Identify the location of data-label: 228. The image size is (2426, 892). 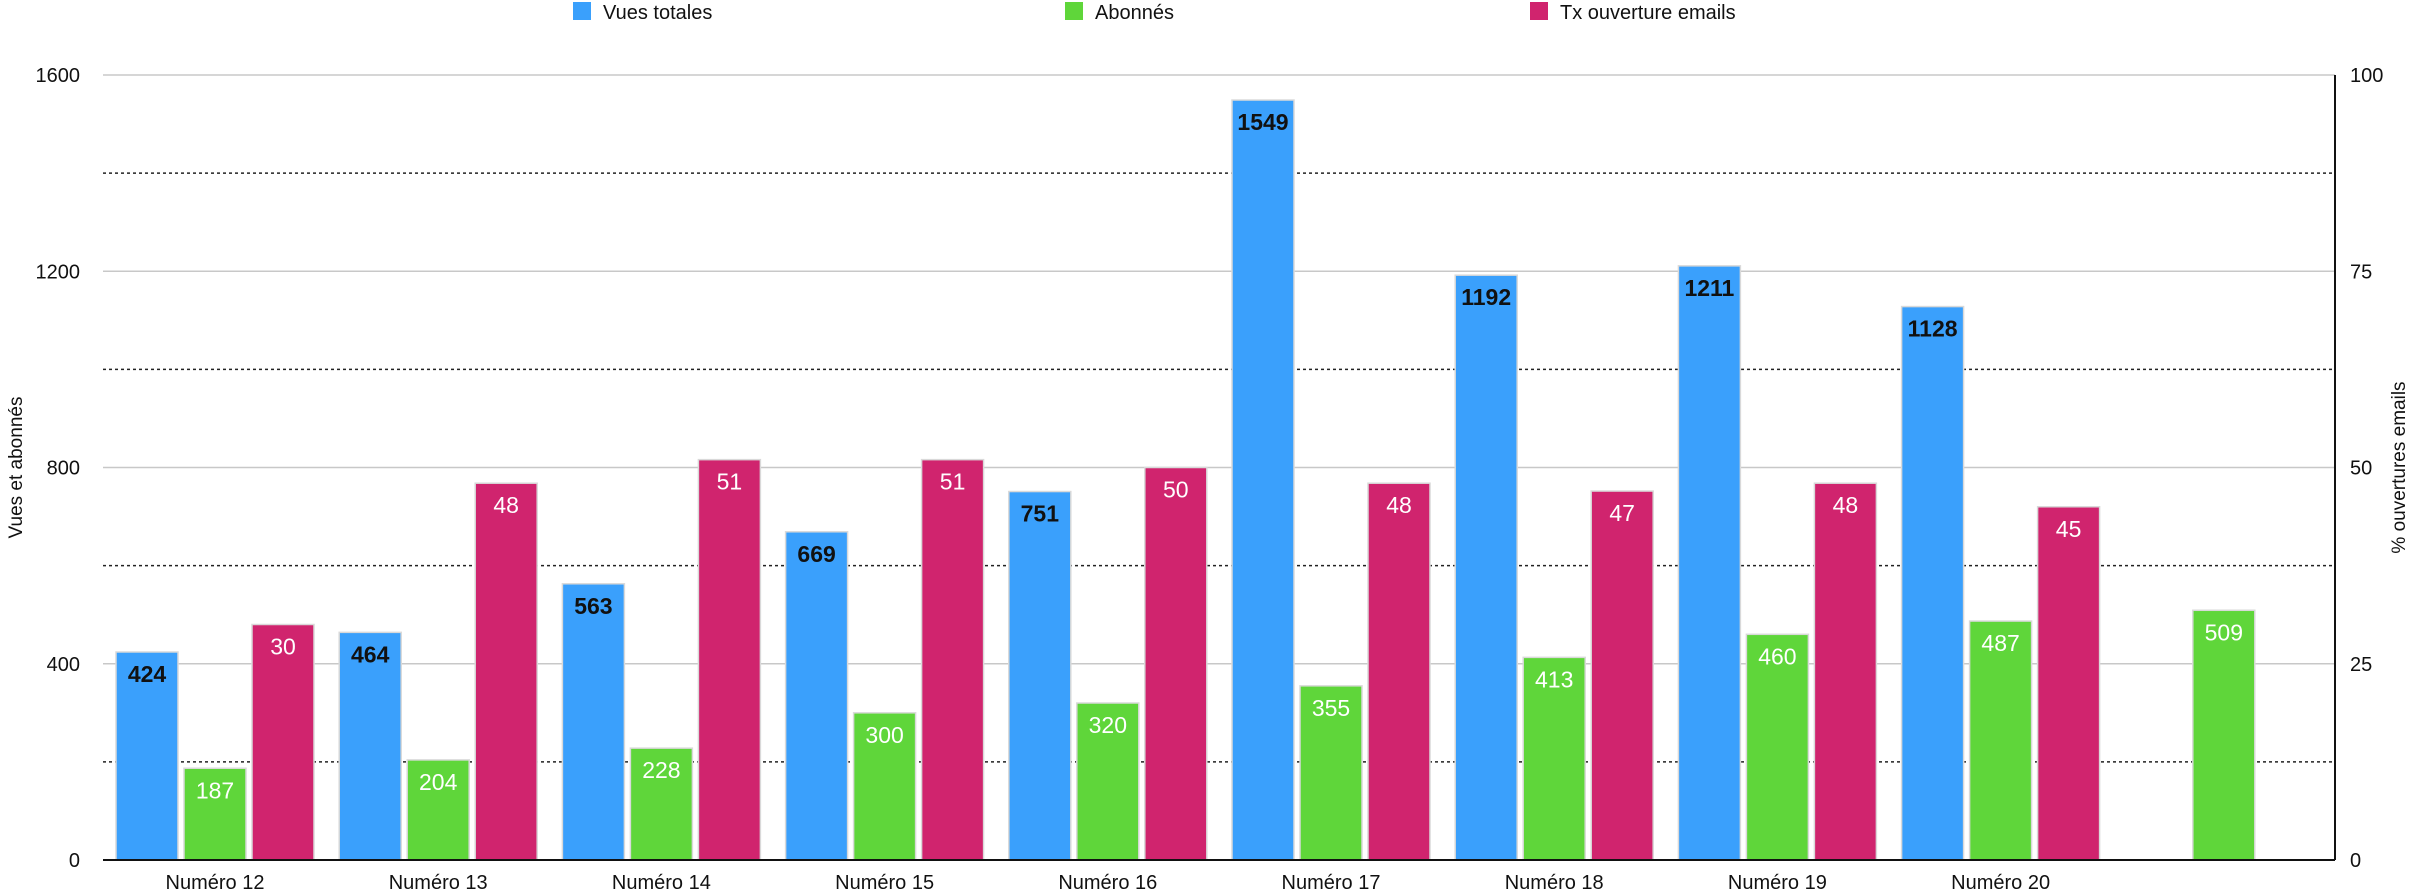
(661, 770).